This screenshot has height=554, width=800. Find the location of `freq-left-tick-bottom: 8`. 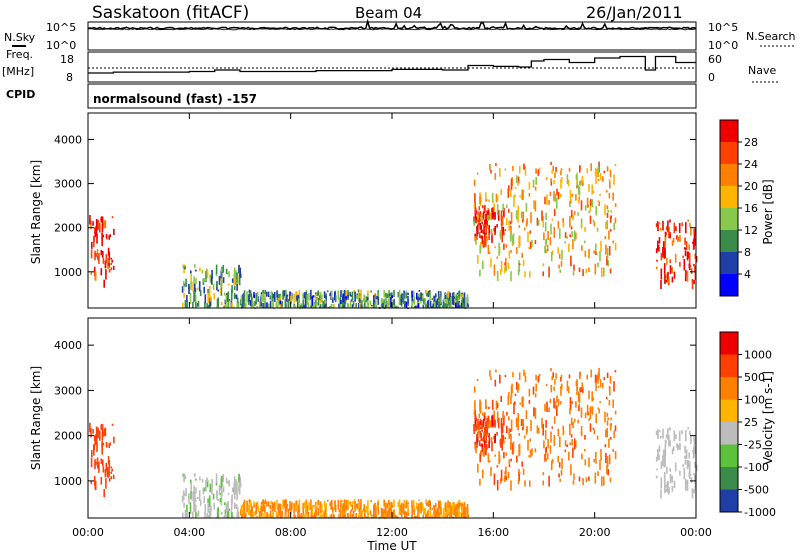

freq-left-tick-bottom: 8 is located at coordinates (69, 77).